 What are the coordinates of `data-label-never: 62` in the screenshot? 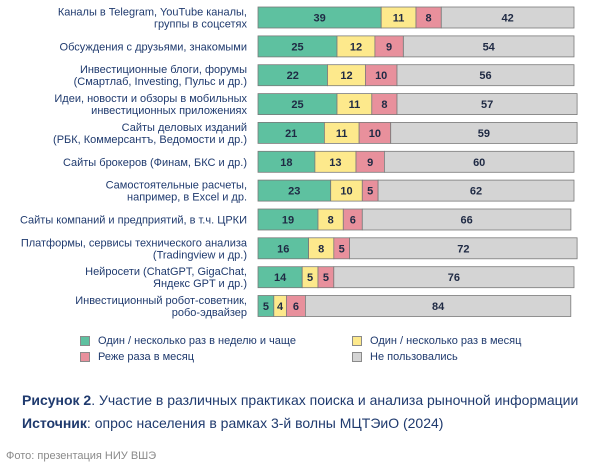 It's located at (476, 192).